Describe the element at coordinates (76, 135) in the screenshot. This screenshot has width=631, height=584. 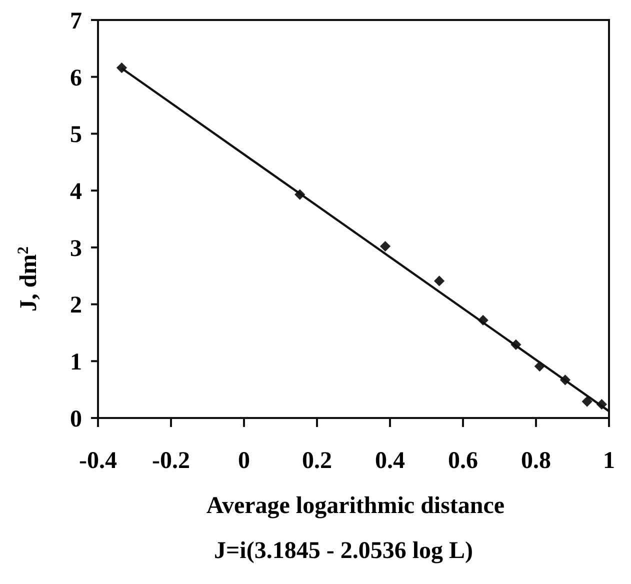
I see `y-tick-label: 5` at that location.